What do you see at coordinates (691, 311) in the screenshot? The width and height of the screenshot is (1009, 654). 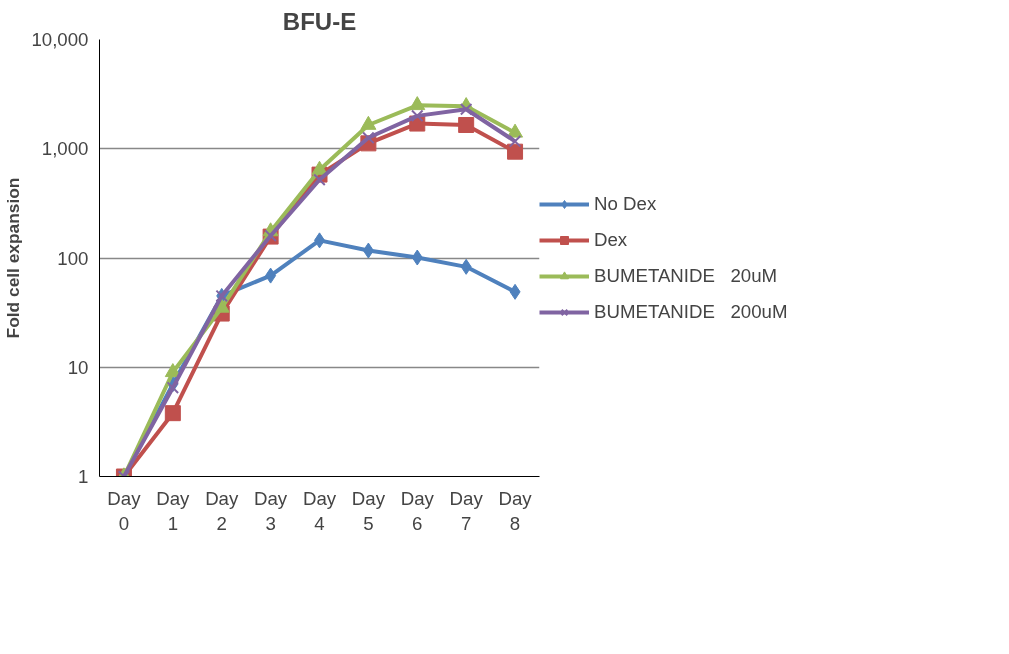 I see `legend-label: BUMETANIDE 200uM` at bounding box center [691, 311].